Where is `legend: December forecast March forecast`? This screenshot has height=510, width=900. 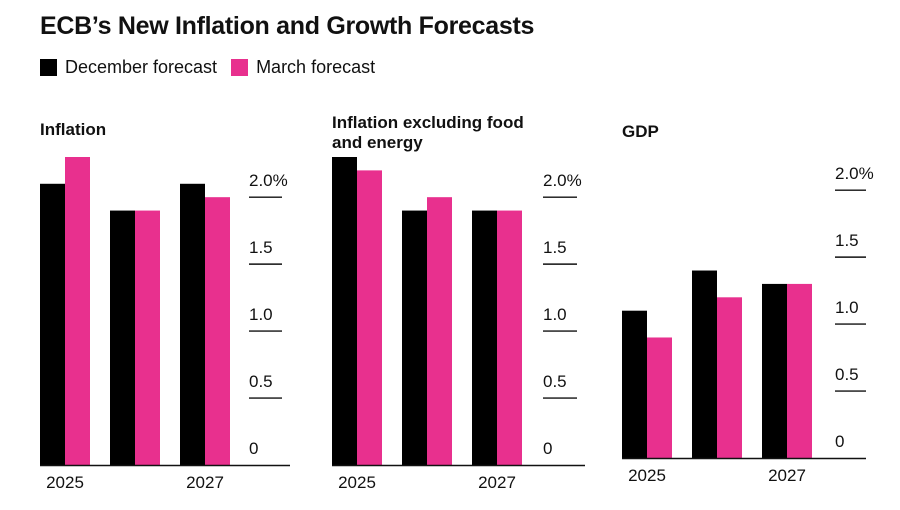
legend: December forecast March forecast is located at coordinates (214, 67).